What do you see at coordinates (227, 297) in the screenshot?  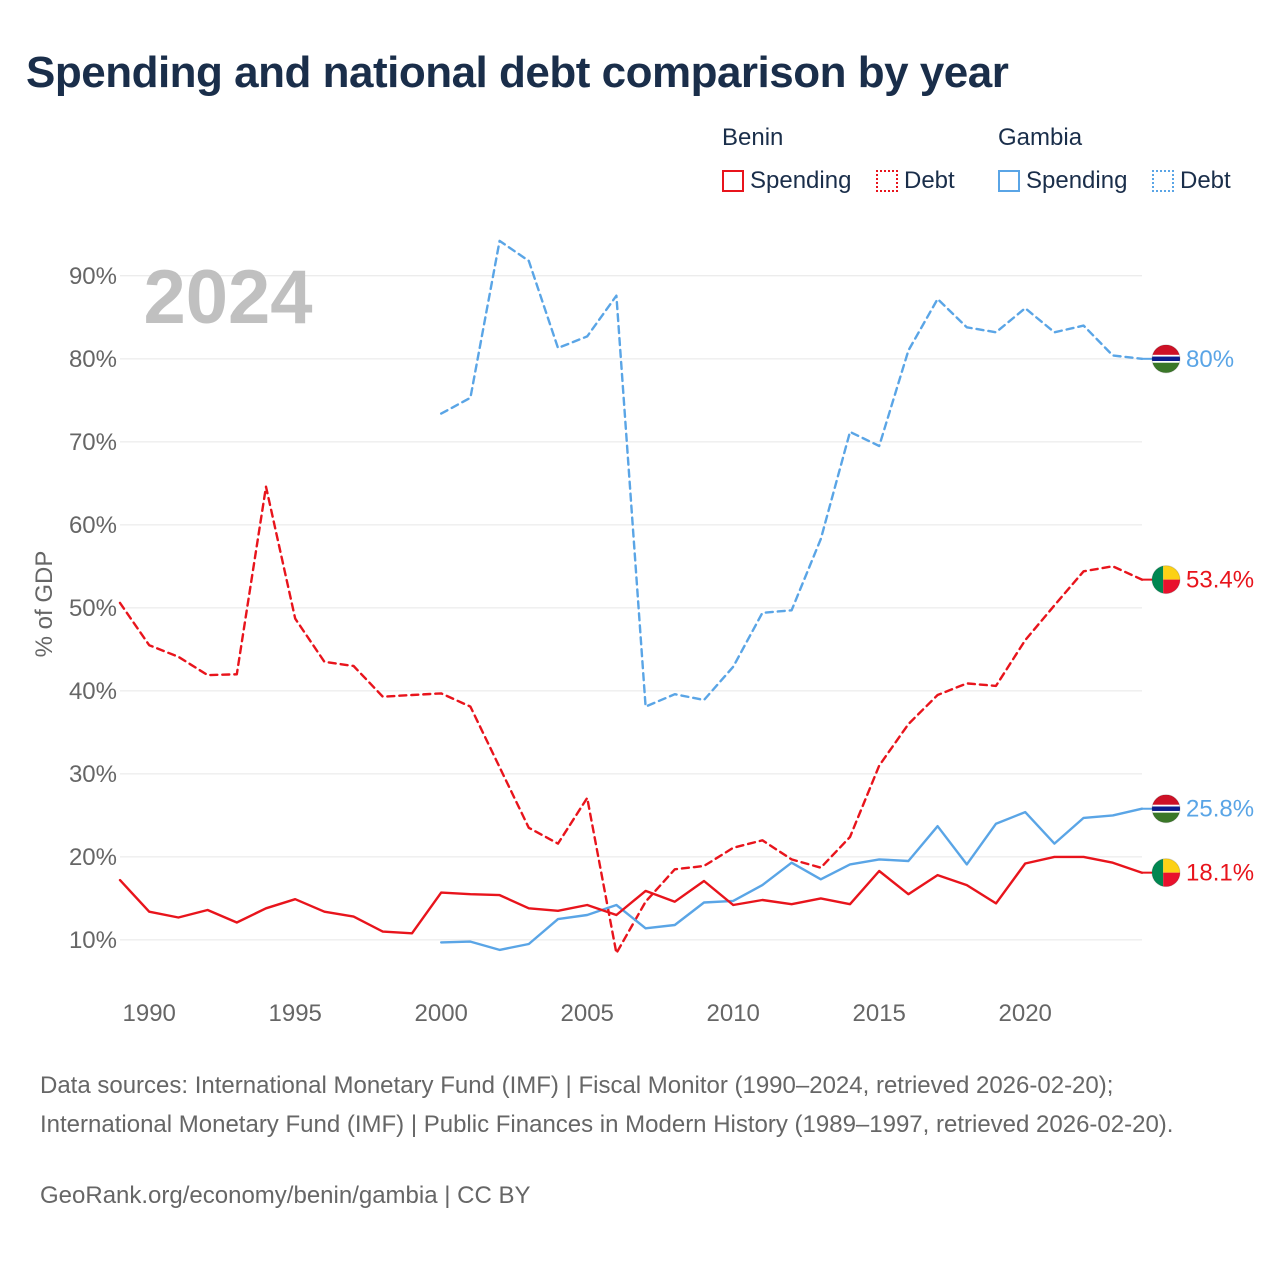 I see `year-watermark: 2024` at bounding box center [227, 297].